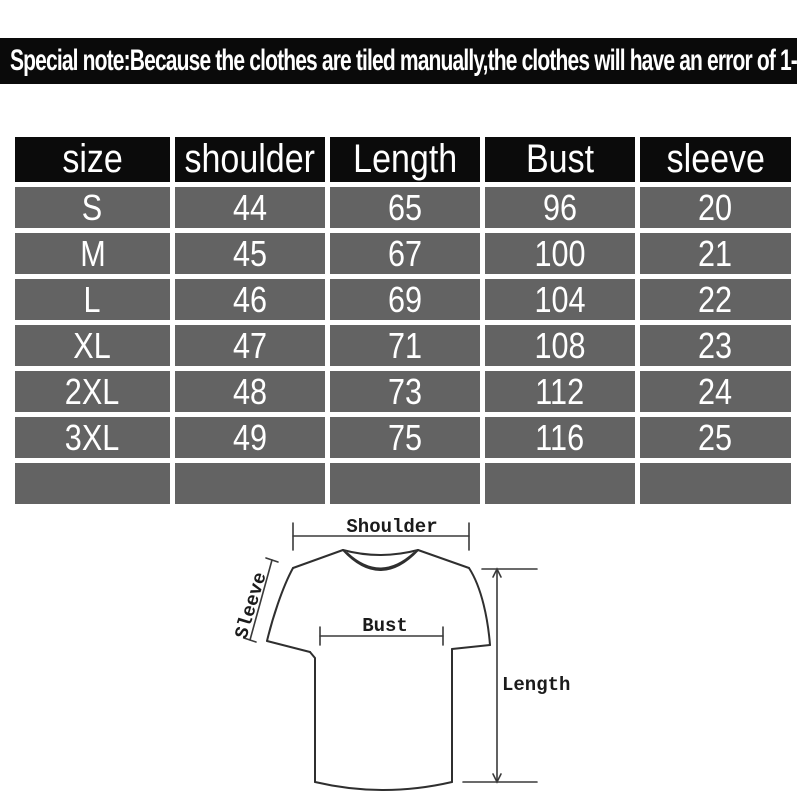  I want to click on table-cell: 24, so click(715, 391).